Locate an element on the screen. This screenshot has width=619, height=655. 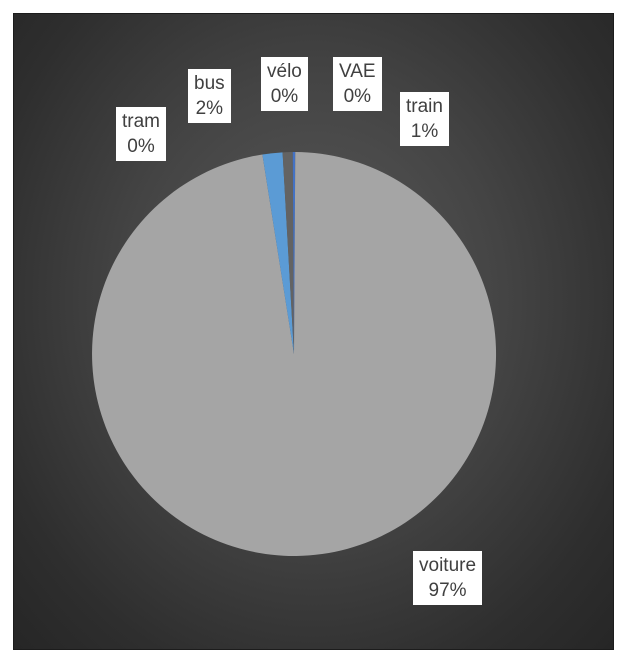
data-label-train: train 1% is located at coordinates (424, 119).